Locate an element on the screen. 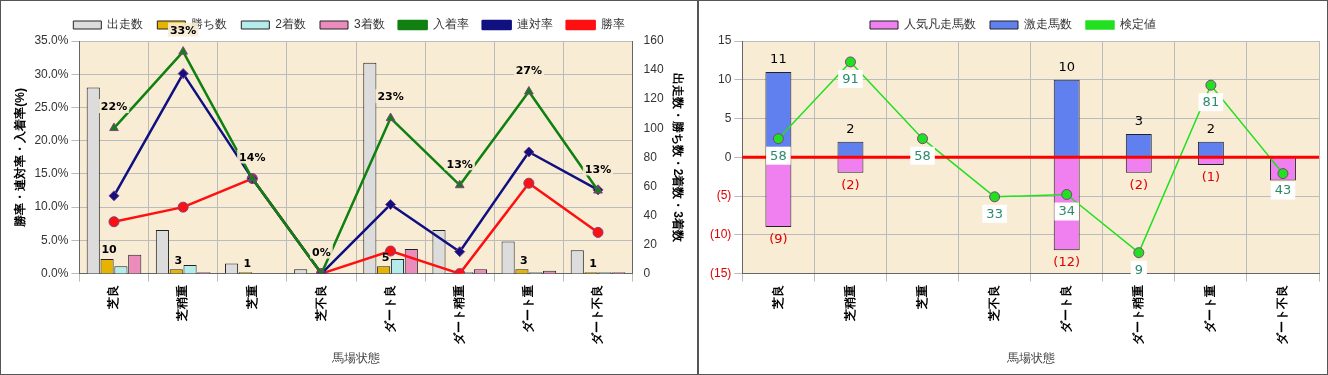 This screenshot has height=375, width=1328. y2-tick-label: 20 is located at coordinates (650, 243).